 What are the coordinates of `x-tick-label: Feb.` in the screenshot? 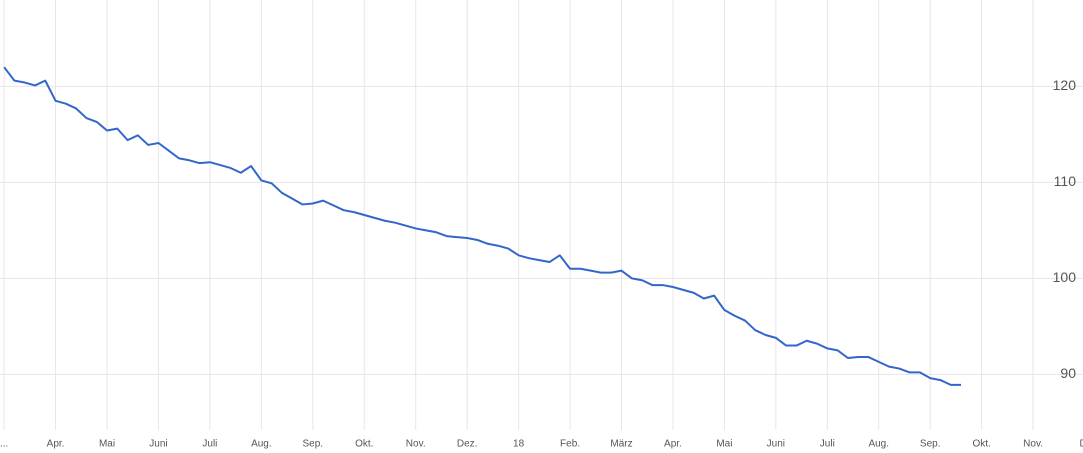 It's located at (570, 444).